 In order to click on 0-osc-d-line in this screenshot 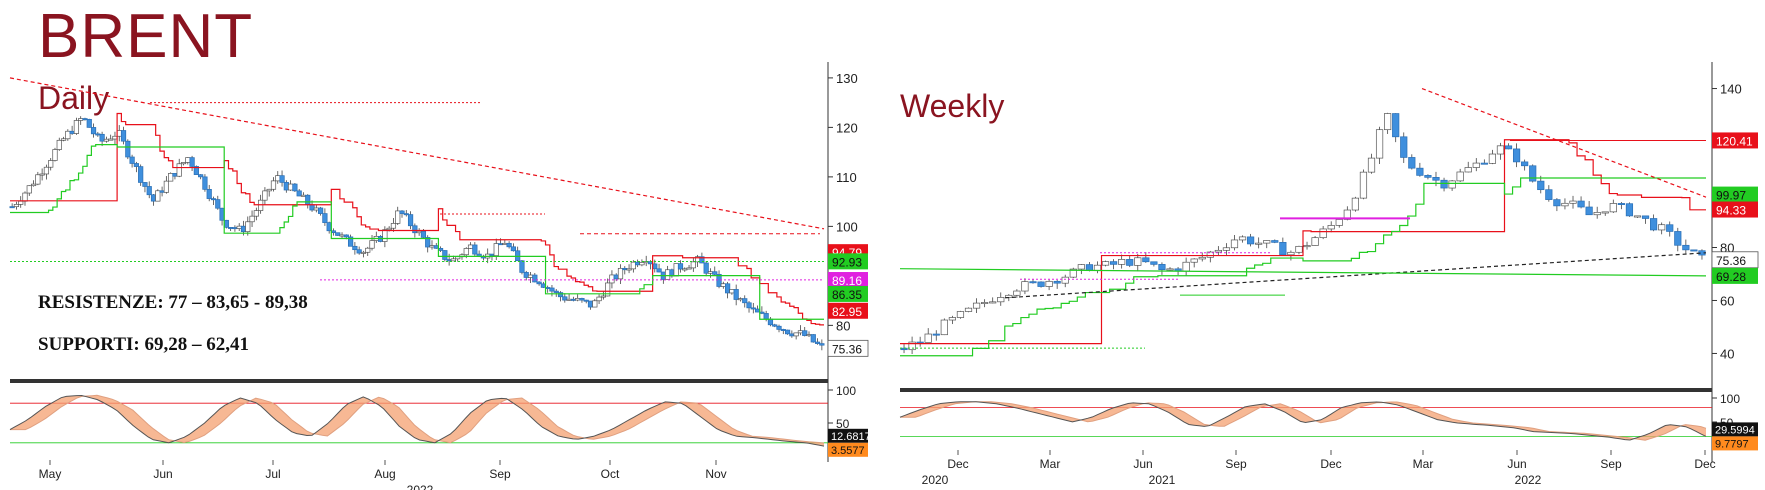, I will do `click(417, 419)`.